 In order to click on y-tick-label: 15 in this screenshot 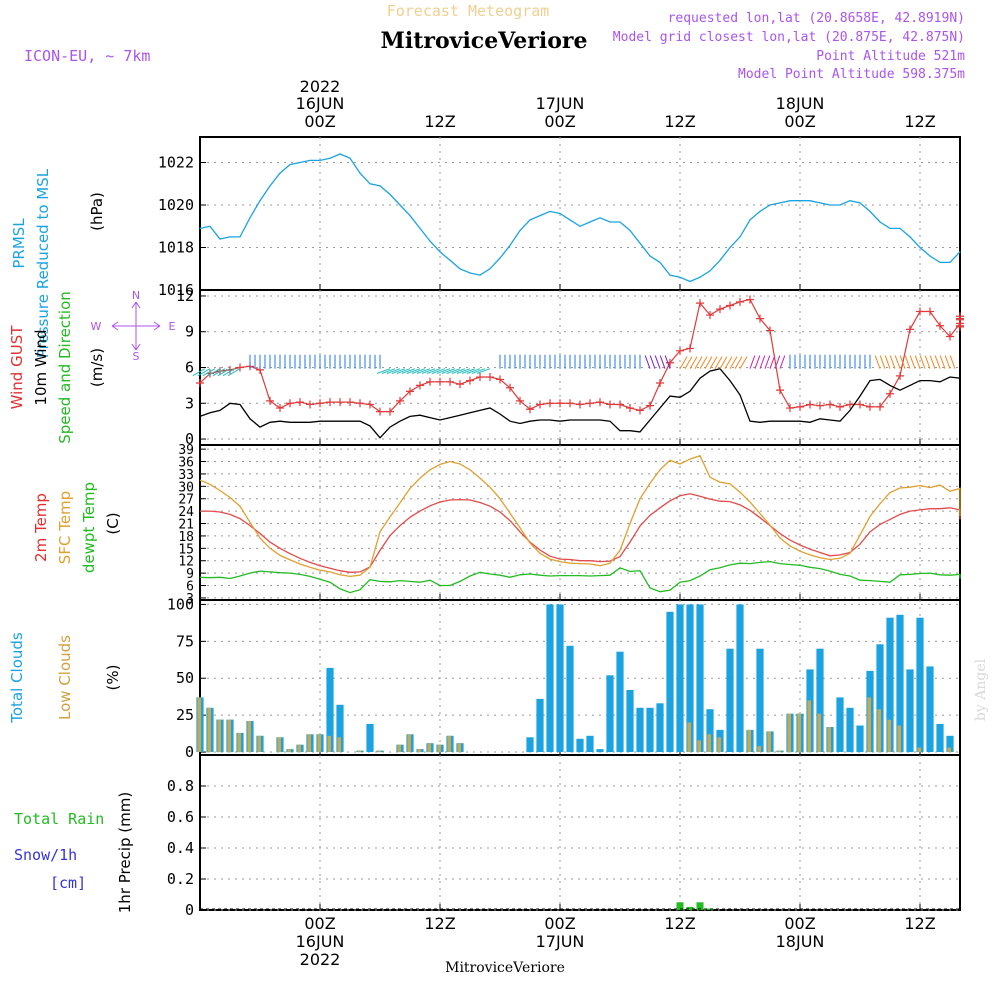, I will do `click(186, 549)`.